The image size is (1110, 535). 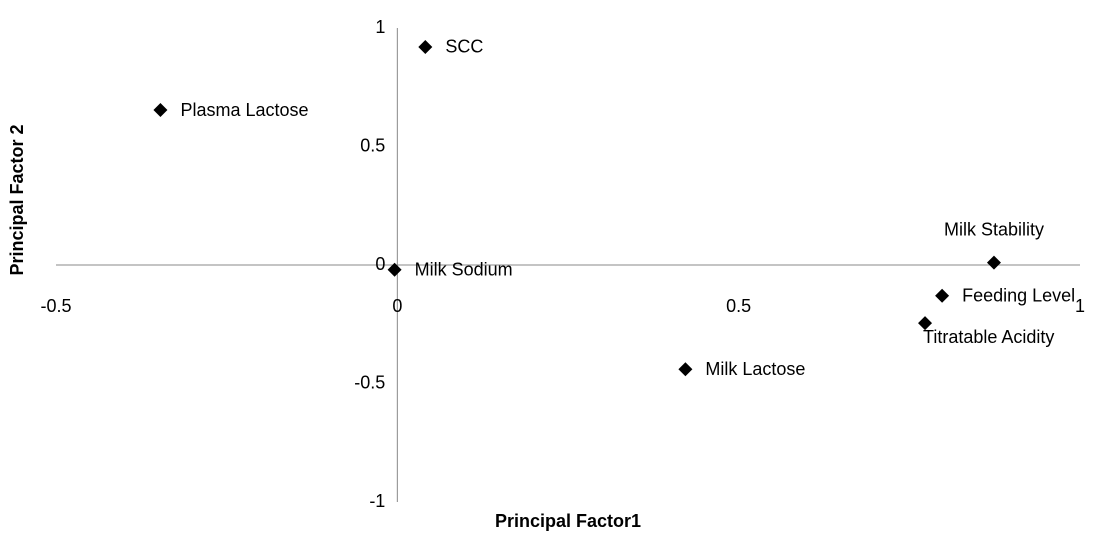 I want to click on x-tick-label: 1, so click(x=1080, y=306).